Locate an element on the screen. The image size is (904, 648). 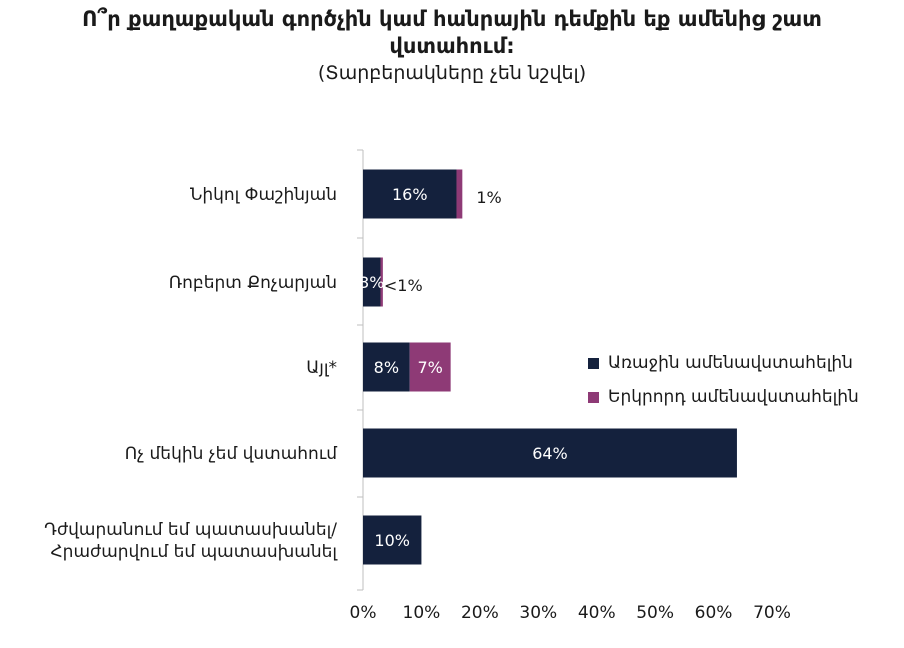
category-label: Դժվարանում եմ պատասխանել/ is located at coordinates (190, 530).